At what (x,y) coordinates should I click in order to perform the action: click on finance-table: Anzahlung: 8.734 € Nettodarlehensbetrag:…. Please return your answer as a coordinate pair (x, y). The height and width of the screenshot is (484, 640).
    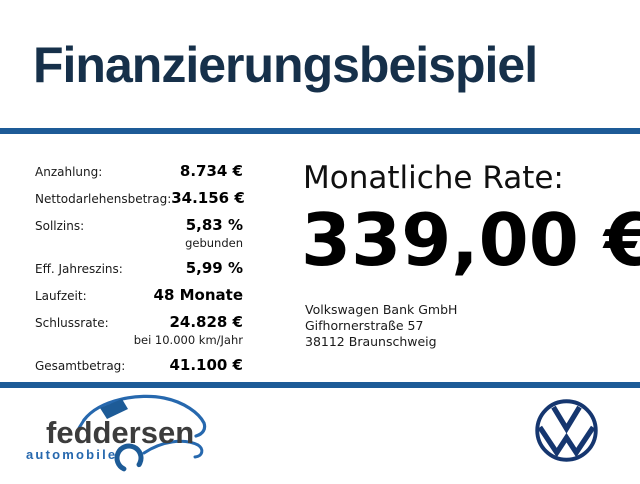
    Looking at the image, I should click on (140, 272).